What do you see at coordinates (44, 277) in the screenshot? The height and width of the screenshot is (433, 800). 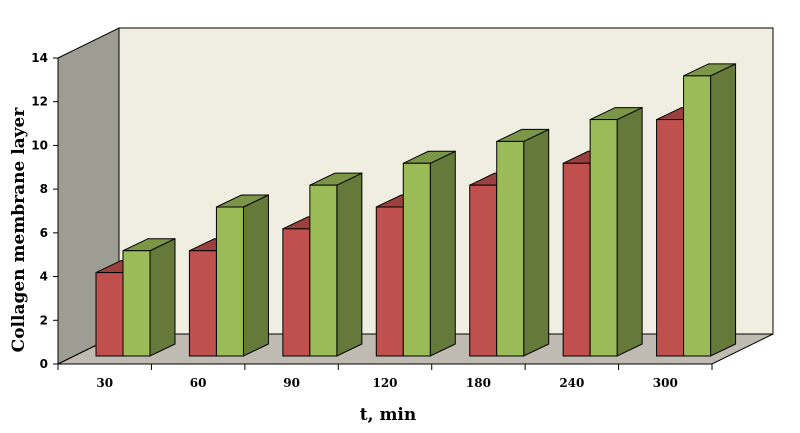 I see `y-tick-label: 4` at bounding box center [44, 277].